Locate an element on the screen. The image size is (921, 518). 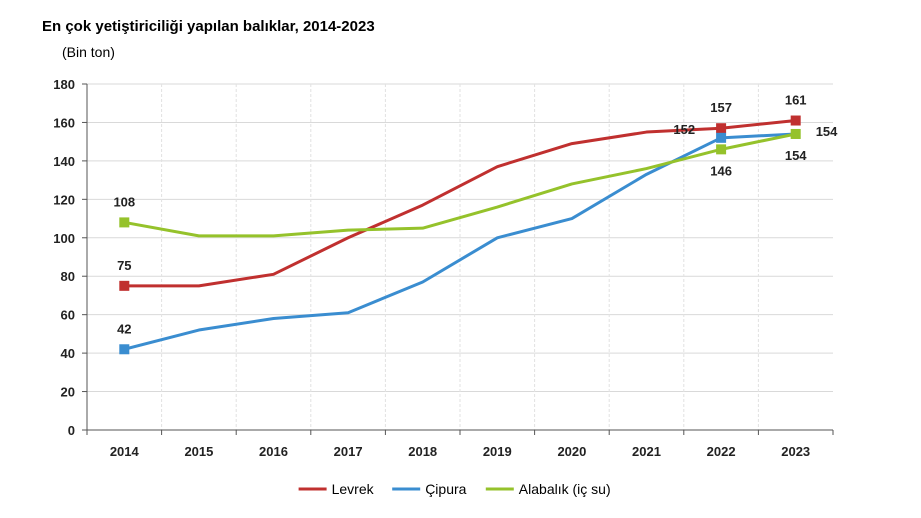
data-label: 108 is located at coordinates (124, 201).